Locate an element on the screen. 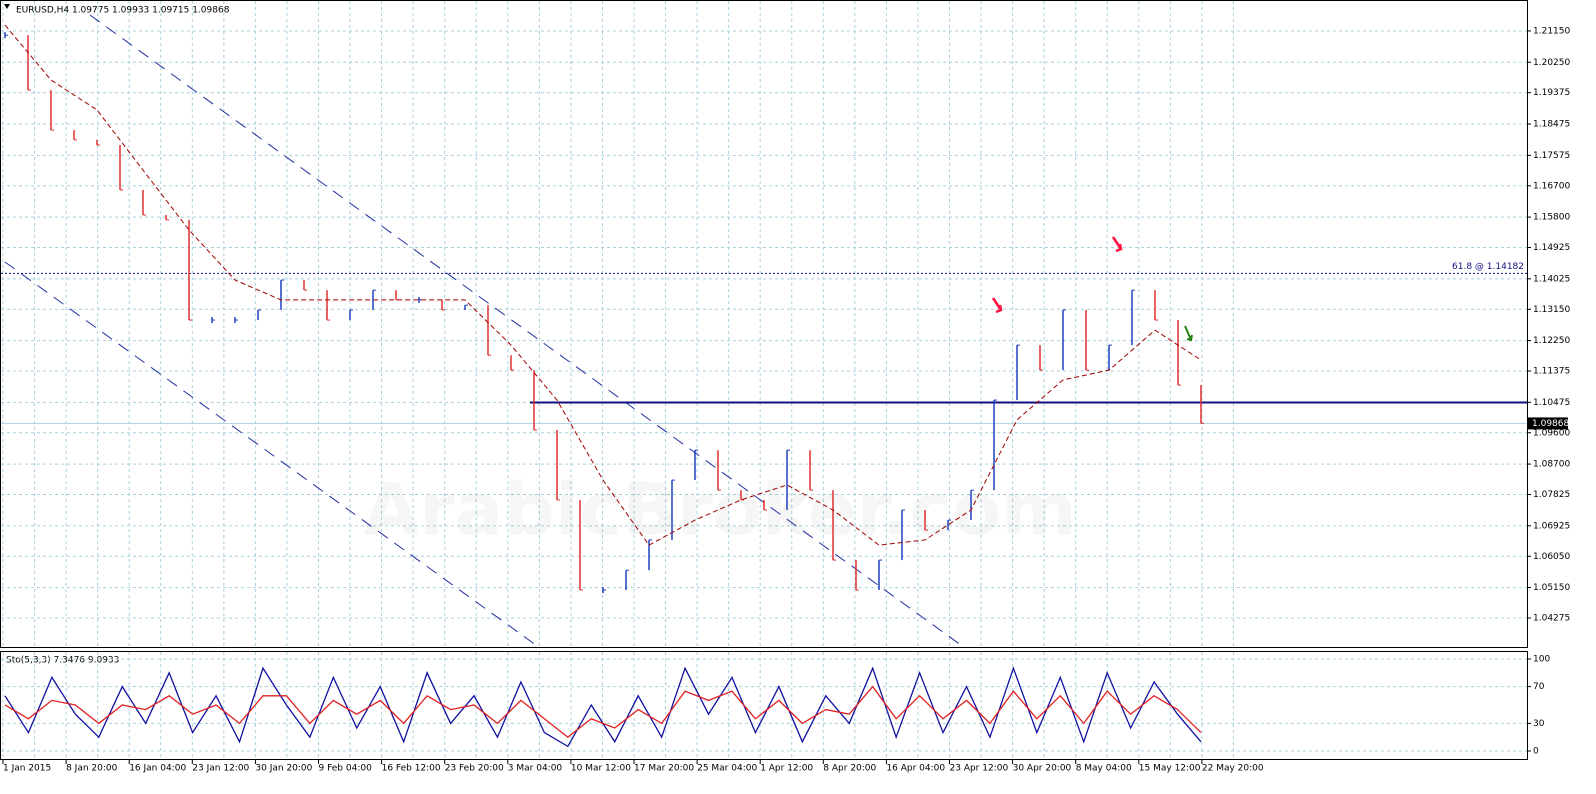  x-tick-label: 8 May 04:00 is located at coordinates (1104, 769).